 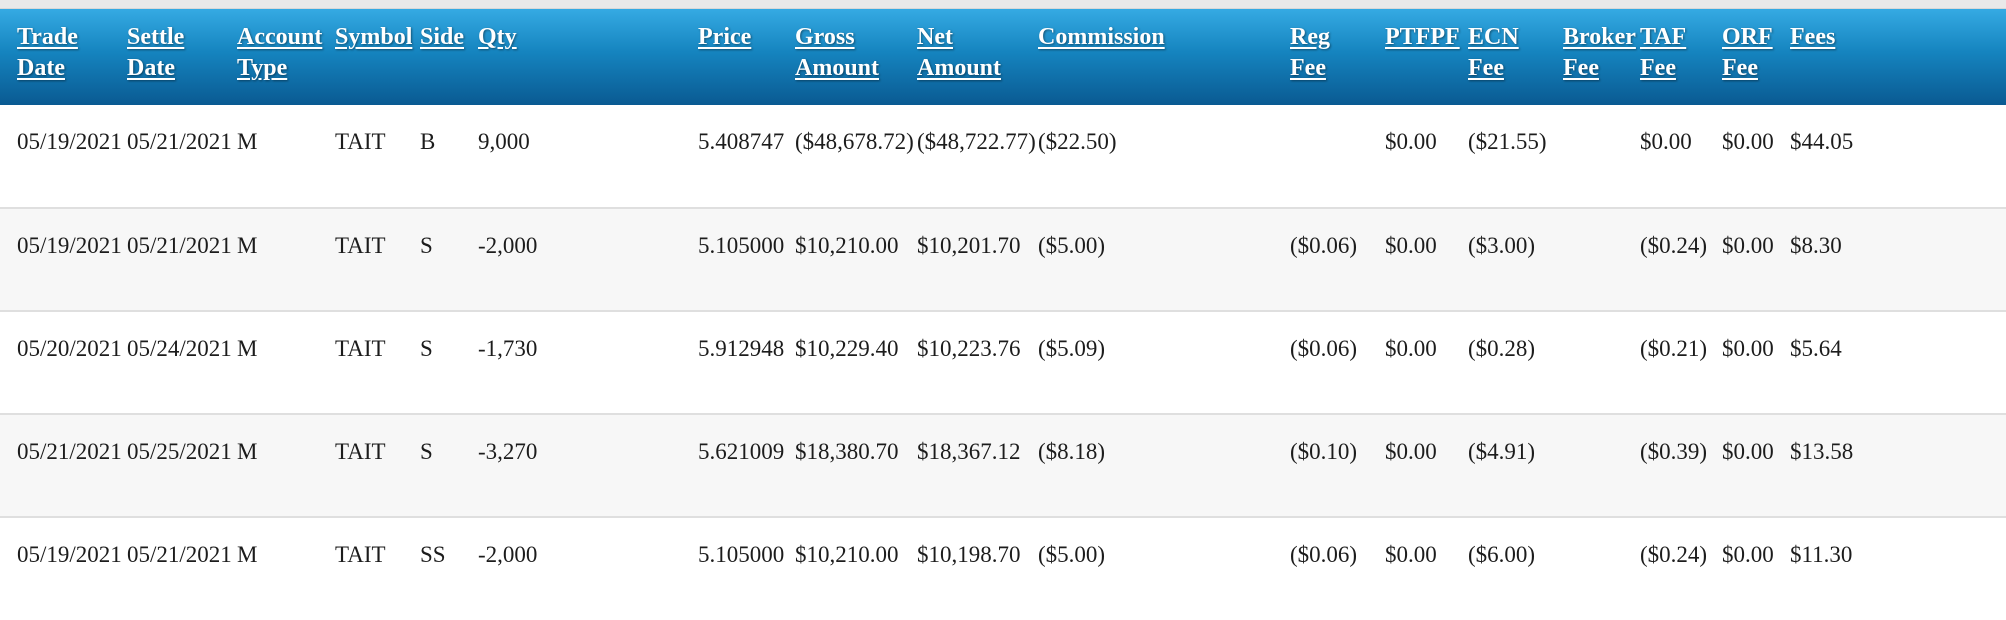 What do you see at coordinates (63, 465) in the screenshot?
I see `cell-trade-date: 05/21/2021` at bounding box center [63, 465].